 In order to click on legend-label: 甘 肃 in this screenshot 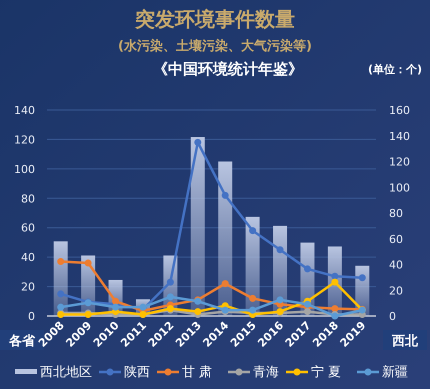, I will do `click(197, 372)`.